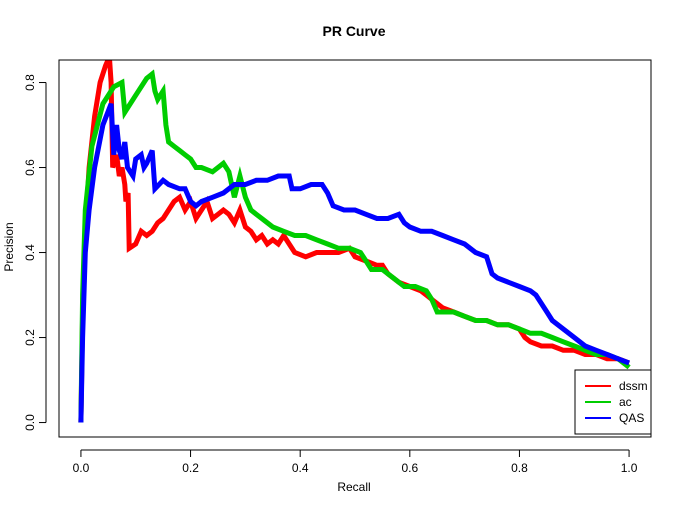  Describe the element at coordinates (30, 82) in the screenshot. I see `y-tick-label: 0.8` at that location.